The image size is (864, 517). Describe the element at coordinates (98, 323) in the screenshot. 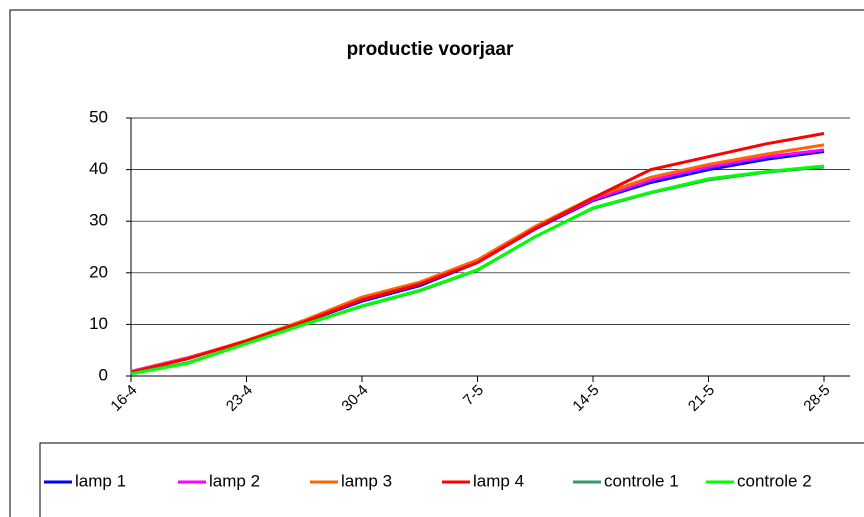

I see `y-tick-label: 10` at that location.